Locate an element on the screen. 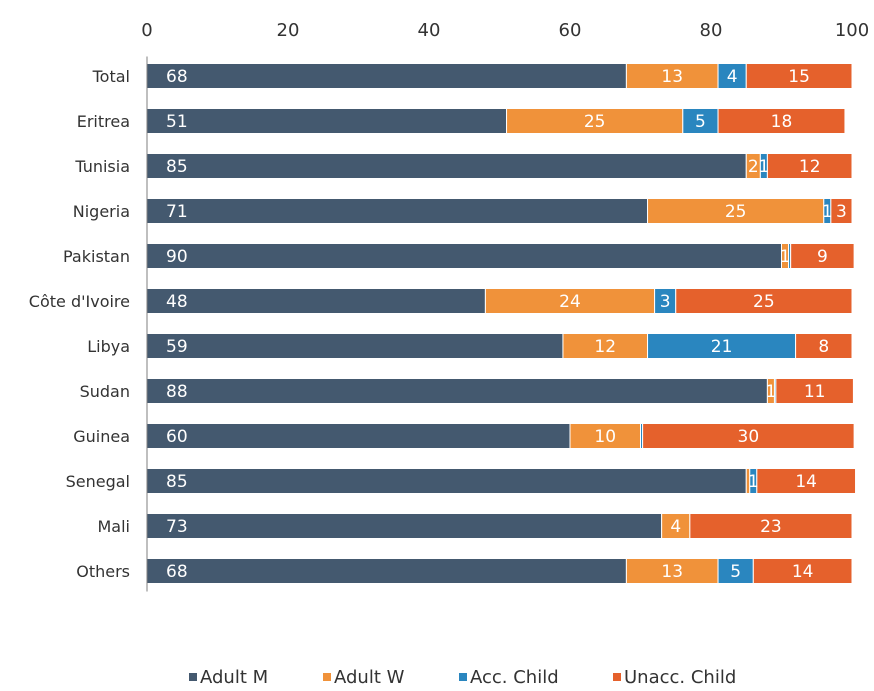 This screenshot has height=691, width=874. x-tick-label: 60 is located at coordinates (570, 30).